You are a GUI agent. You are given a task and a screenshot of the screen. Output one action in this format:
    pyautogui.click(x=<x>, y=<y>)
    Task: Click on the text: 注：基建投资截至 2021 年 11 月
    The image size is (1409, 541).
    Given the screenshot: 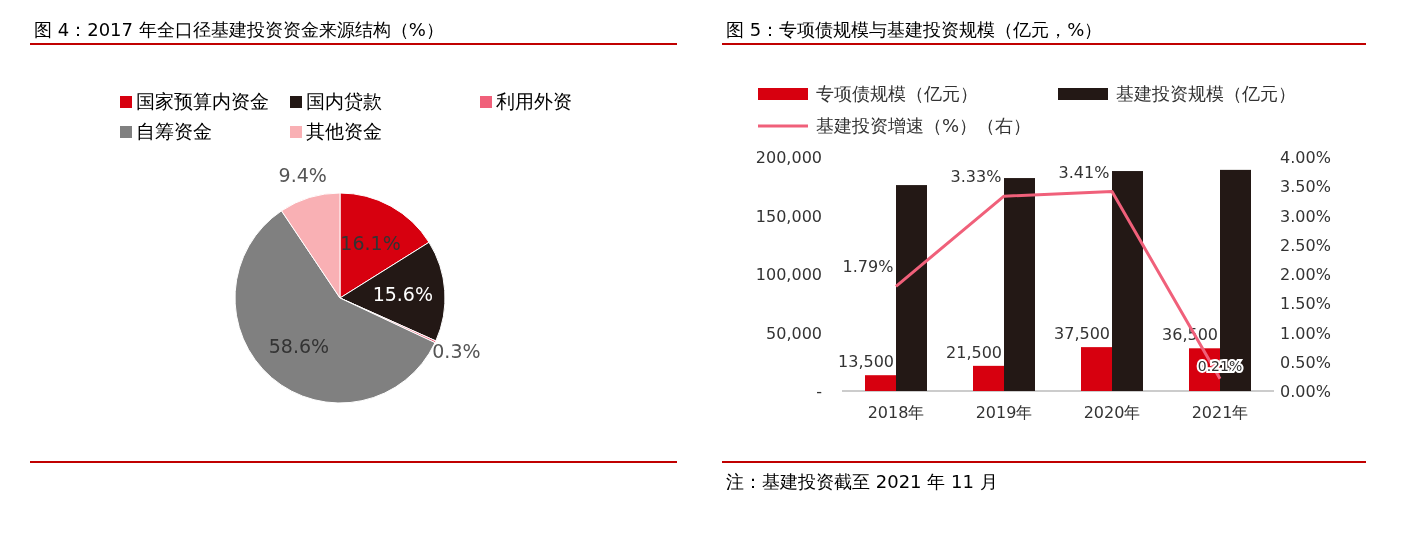 What is the action you would take?
    pyautogui.click(x=862, y=481)
    